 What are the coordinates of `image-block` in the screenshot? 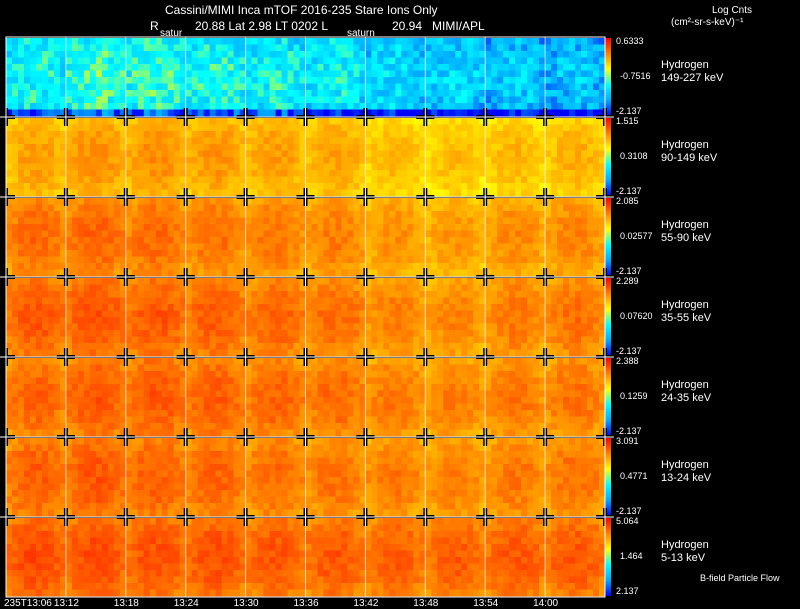 It's located at (215, 157).